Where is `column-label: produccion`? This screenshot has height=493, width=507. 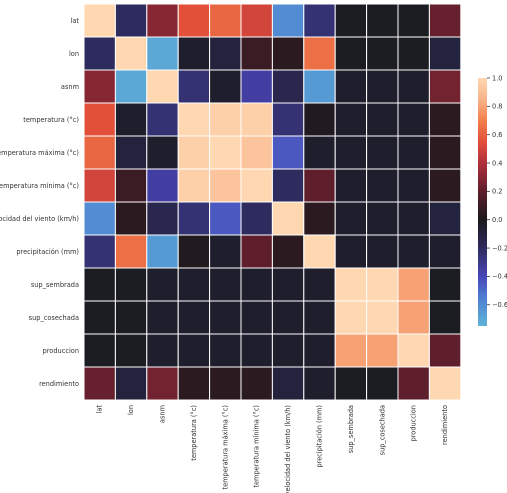
column-label: produccion is located at coordinates (414, 423).